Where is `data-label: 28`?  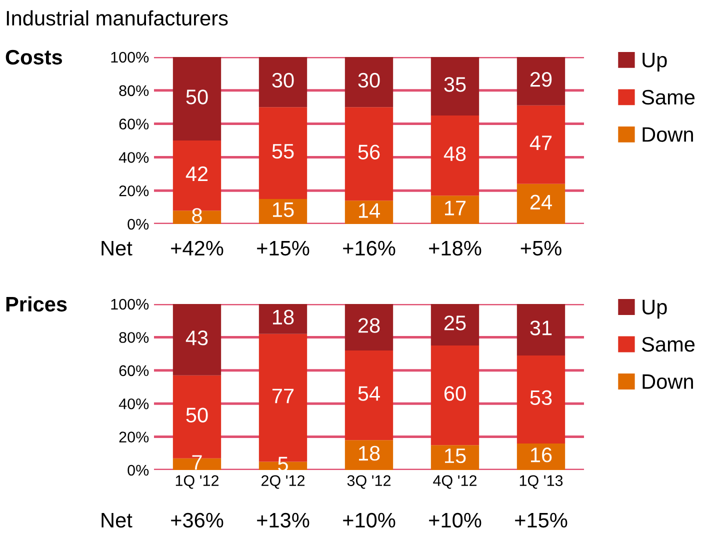 data-label: 28 is located at coordinates (369, 325).